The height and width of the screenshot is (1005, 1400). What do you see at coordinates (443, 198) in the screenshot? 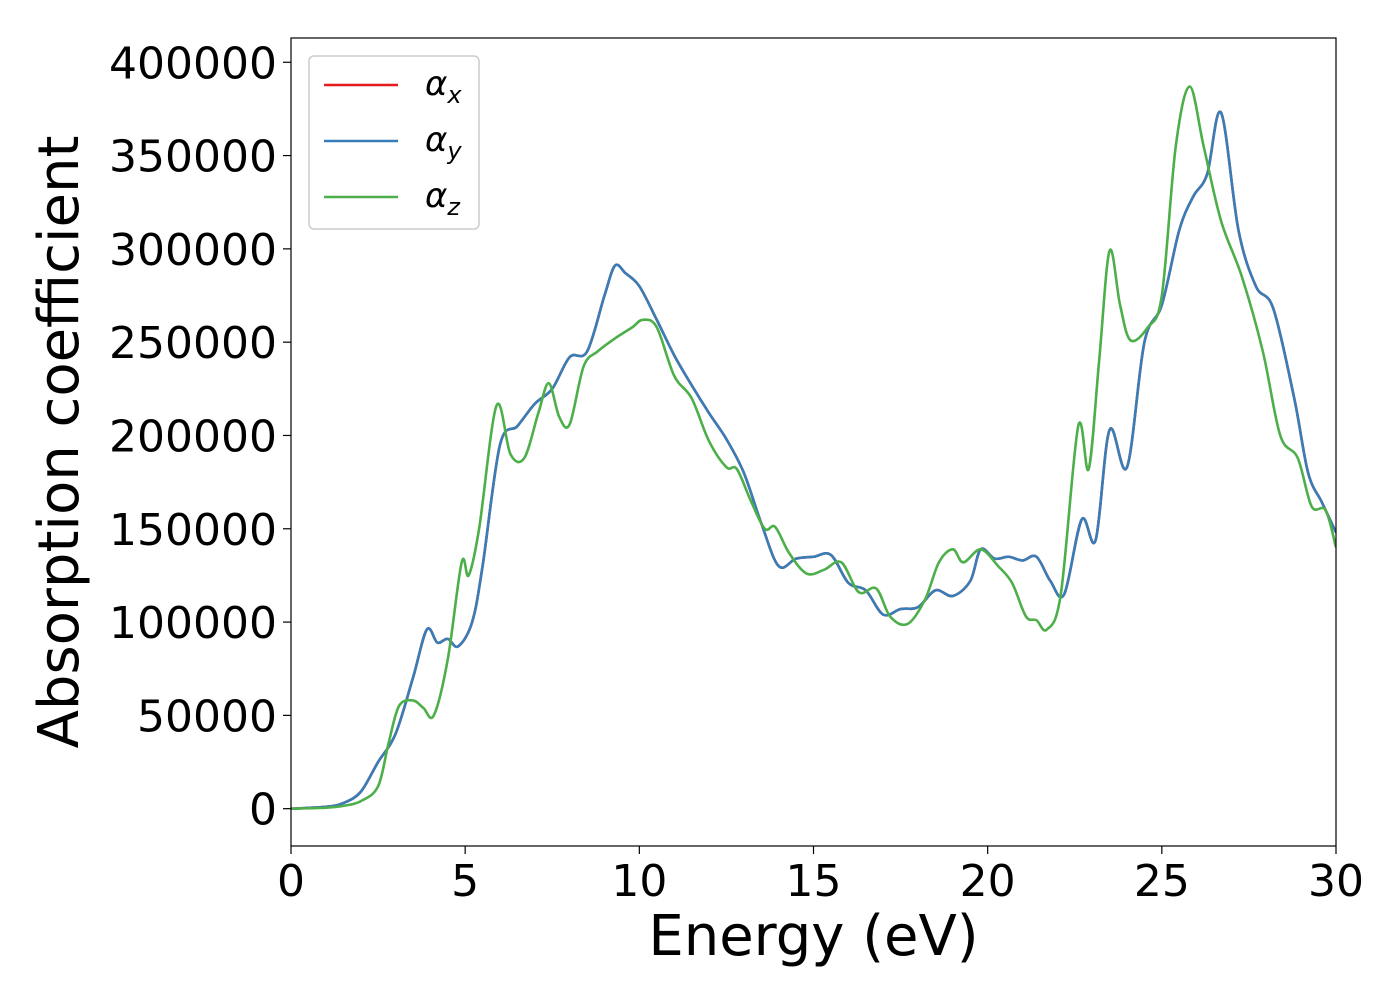
I see `legend-label-z: αz` at bounding box center [443, 198].